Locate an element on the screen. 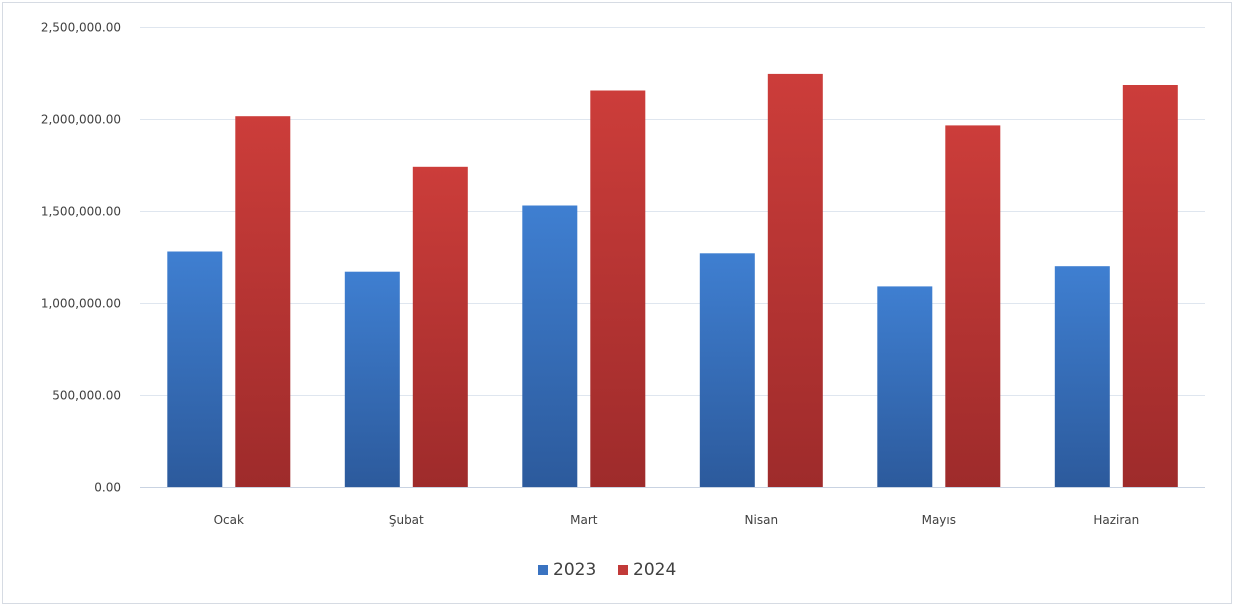  y-tick-label: 500,000.00 is located at coordinates (86, 396).